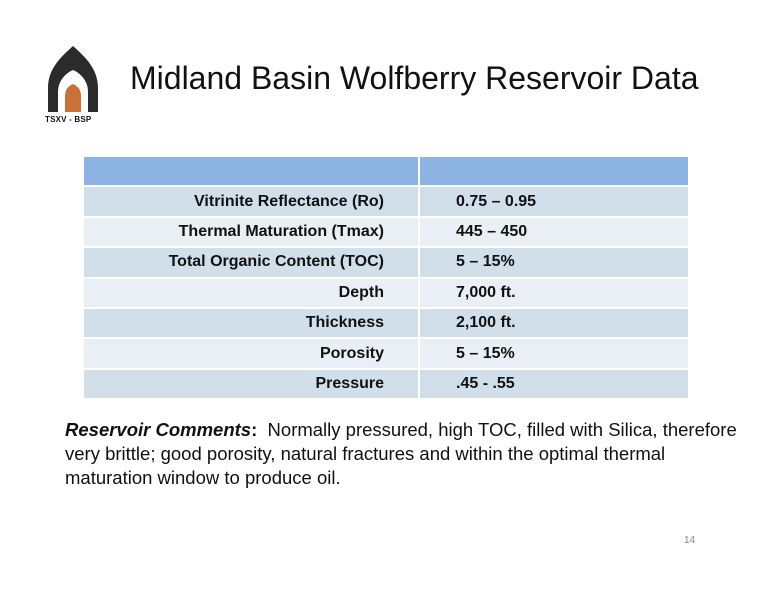  I want to click on row-label: Porosity, so click(252, 353).